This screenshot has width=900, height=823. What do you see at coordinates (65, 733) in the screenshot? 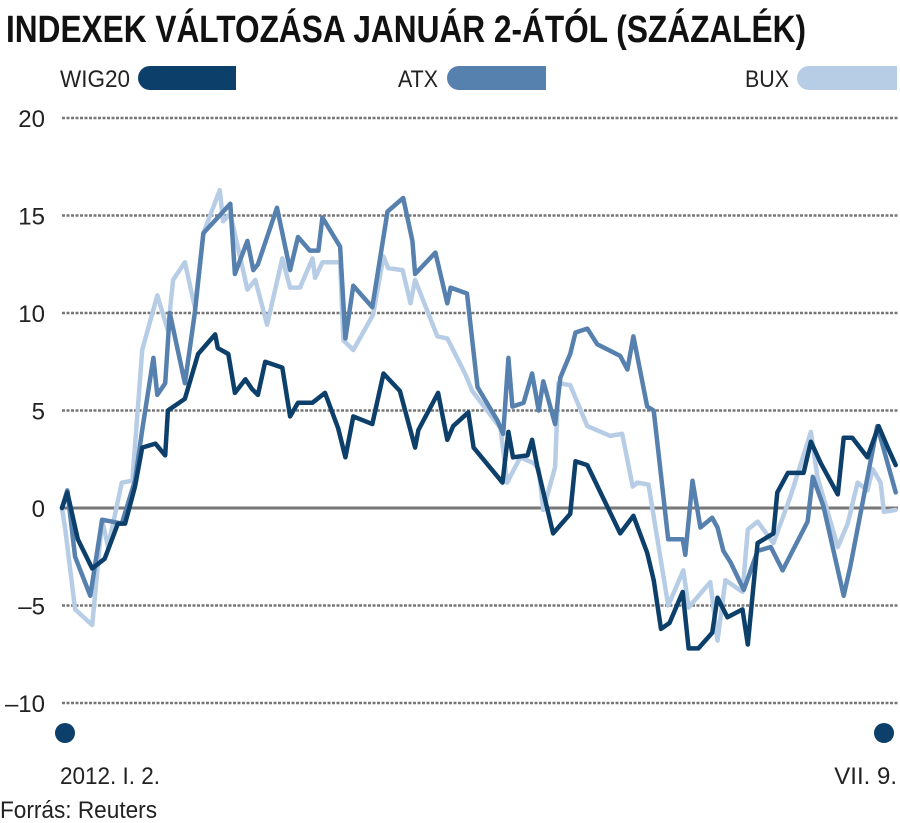
I see `start-date-marker` at bounding box center [65, 733].